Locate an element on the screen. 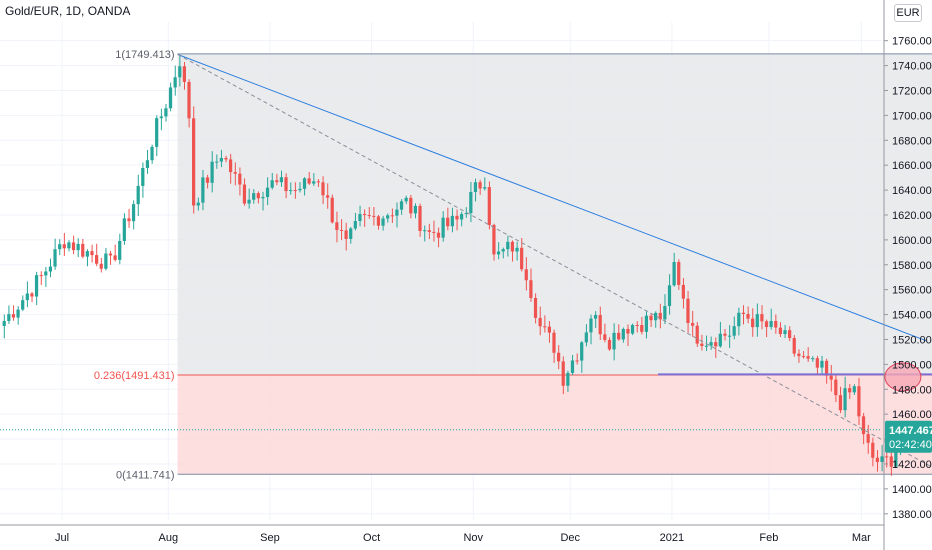 This screenshot has width=932, height=550. y-tick-label: 1400.000 is located at coordinates (912, 490).